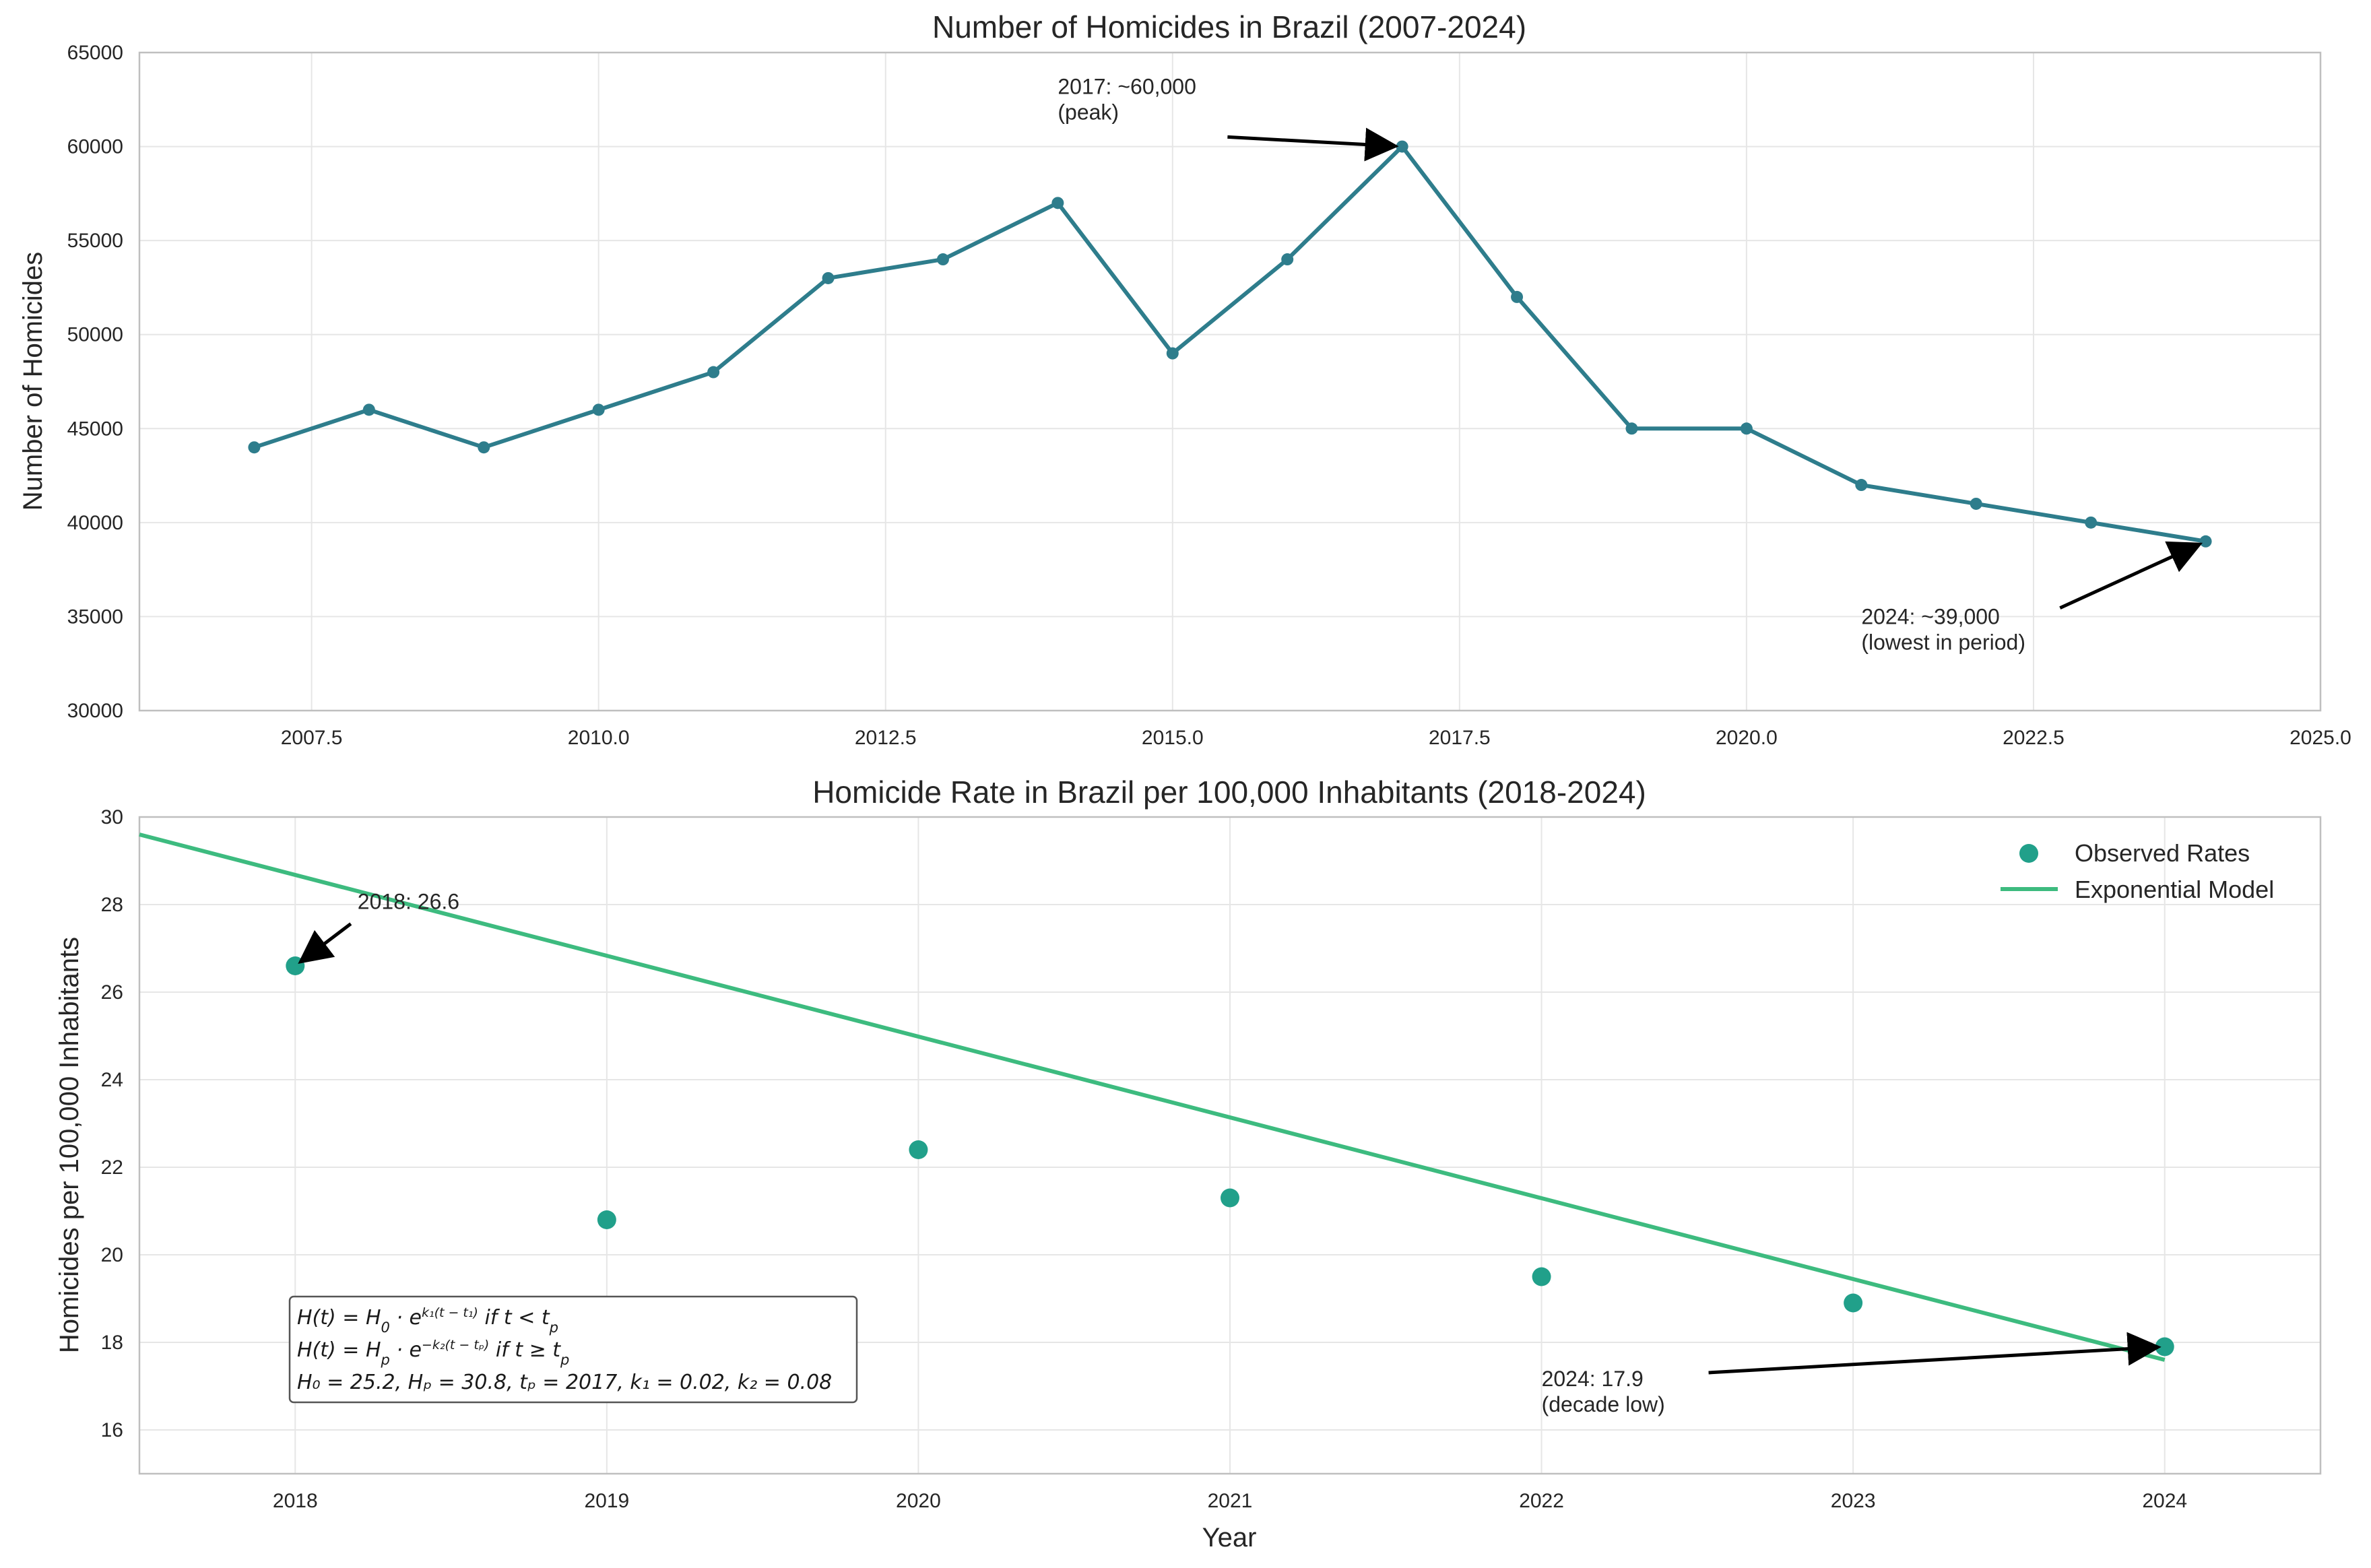  What do you see at coordinates (33, 381) in the screenshot?
I see `chart1-y-axis-label: Number of Homicides` at bounding box center [33, 381].